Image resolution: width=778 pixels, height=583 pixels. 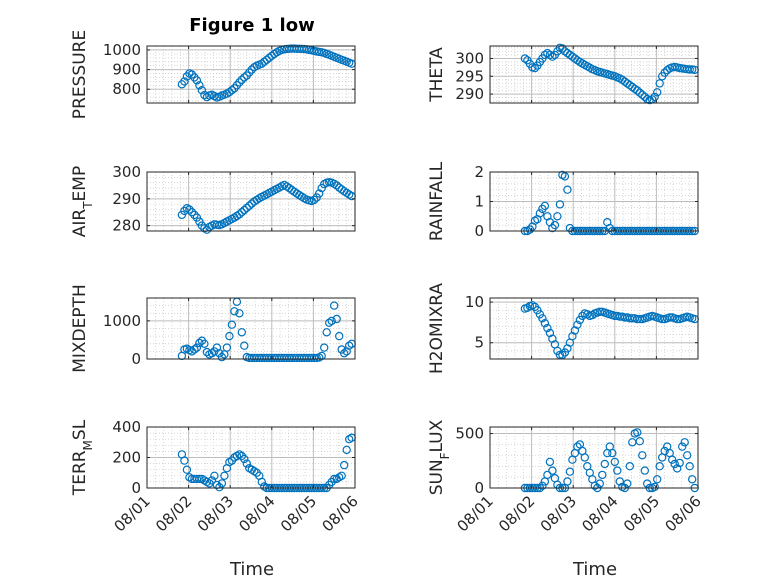 I want to click on panel-4-y-tick-label: 2, so click(x=479, y=172).